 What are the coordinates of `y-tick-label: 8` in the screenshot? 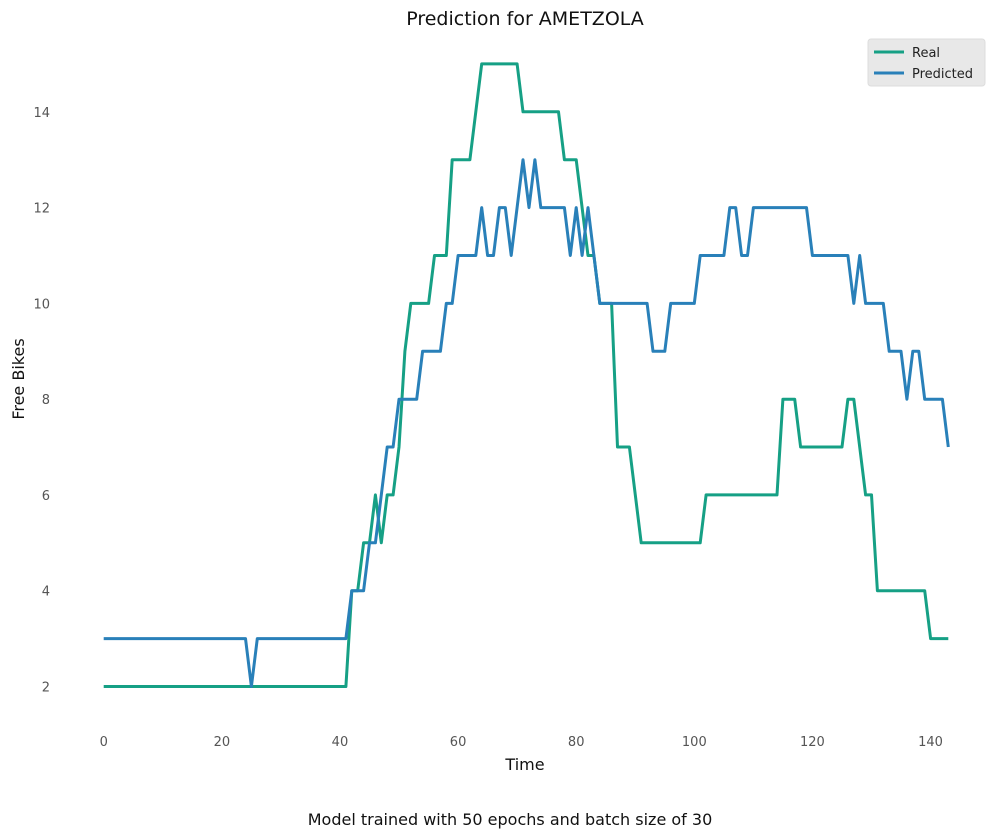 It's located at (46, 400).